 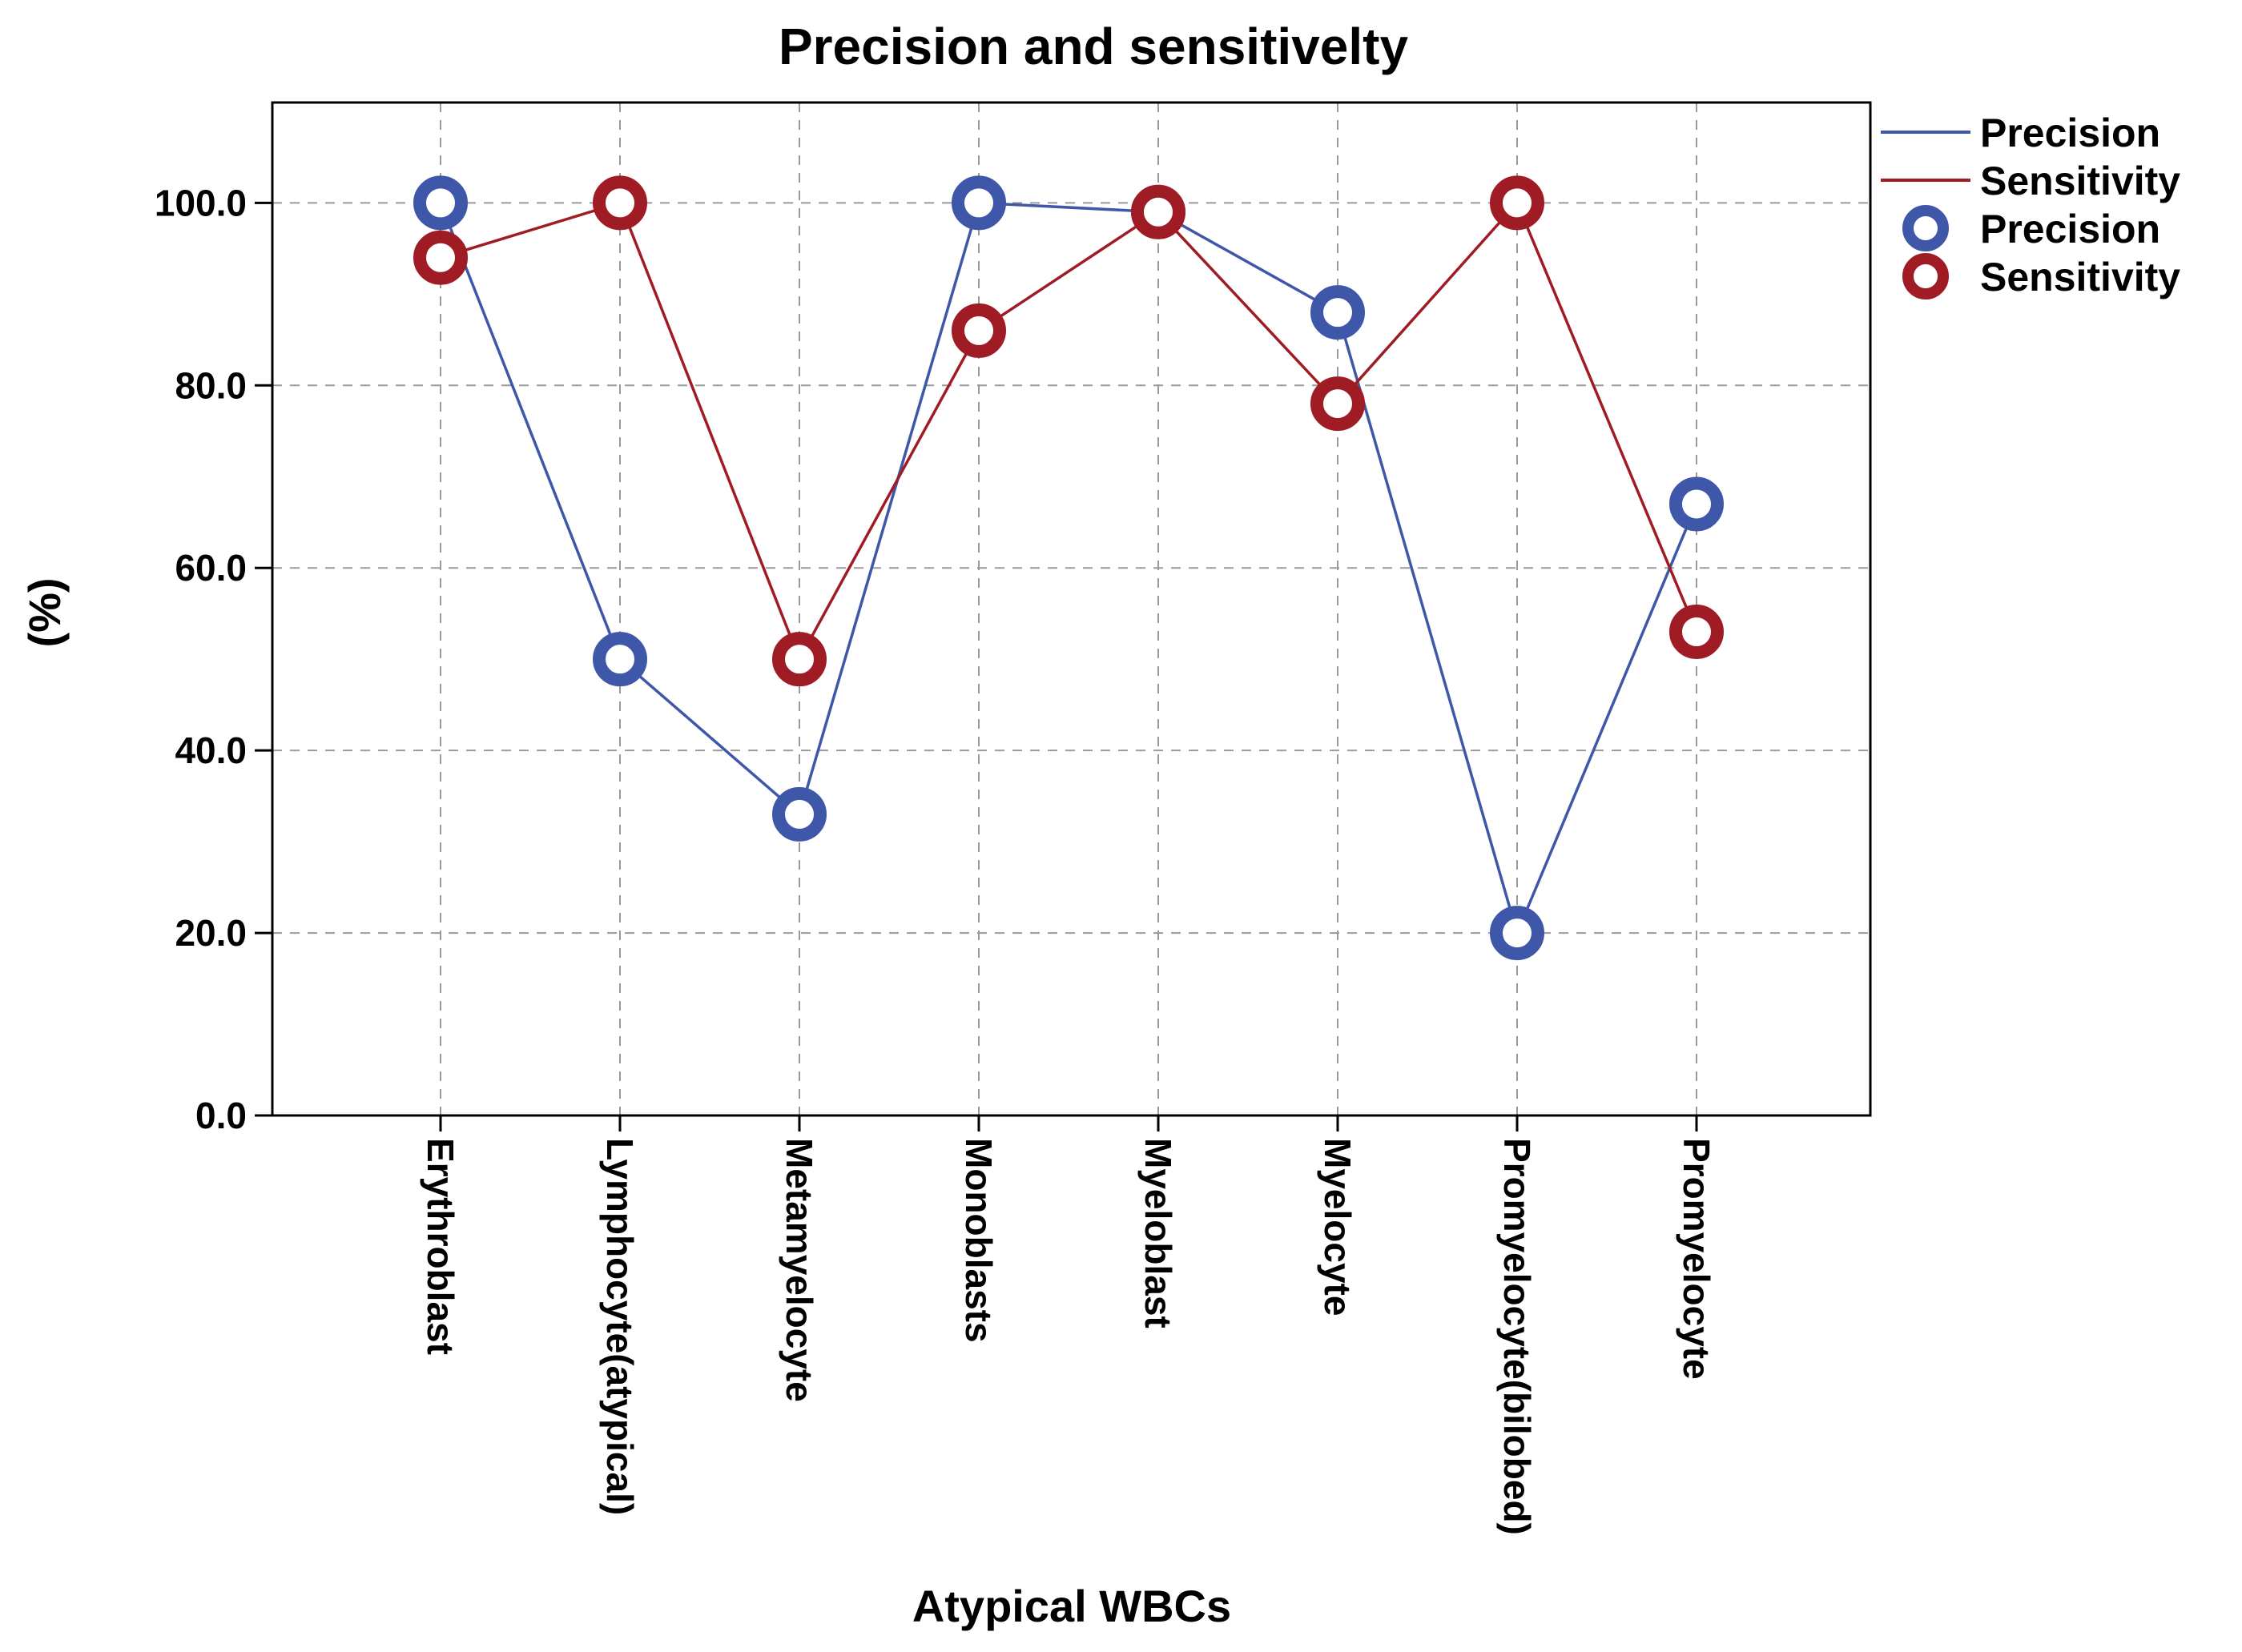 What do you see at coordinates (211, 568) in the screenshot?
I see `y-tick-label: 60.0` at bounding box center [211, 568].